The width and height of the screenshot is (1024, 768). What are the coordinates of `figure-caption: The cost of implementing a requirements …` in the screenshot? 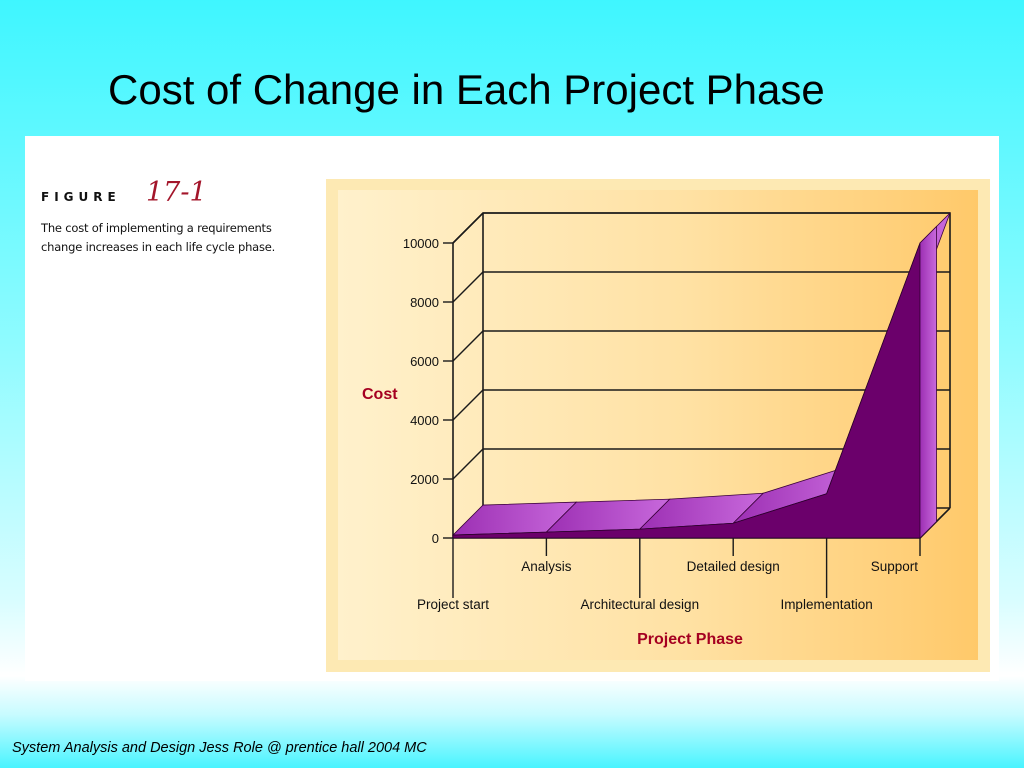 It's located at (166, 238).